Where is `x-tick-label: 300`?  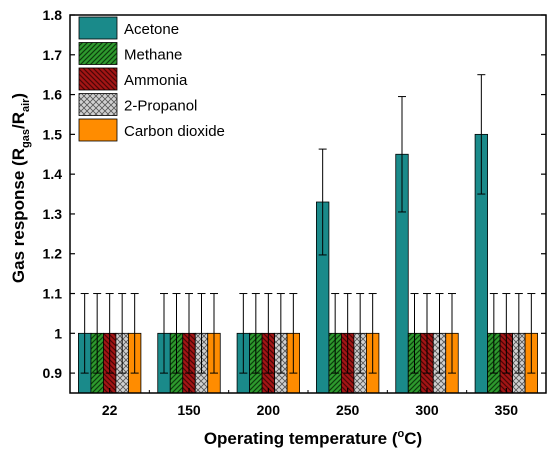 x-tick-label: 300 is located at coordinates (427, 410).